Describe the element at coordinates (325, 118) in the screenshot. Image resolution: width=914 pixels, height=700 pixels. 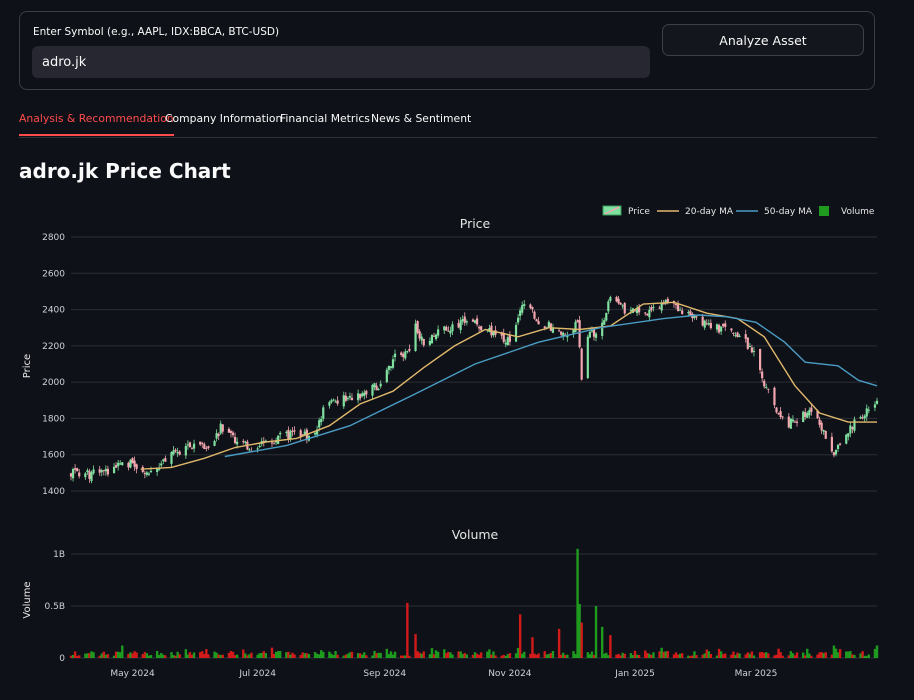
I see `tab-financial-metrics: Financial Metrics` at that location.